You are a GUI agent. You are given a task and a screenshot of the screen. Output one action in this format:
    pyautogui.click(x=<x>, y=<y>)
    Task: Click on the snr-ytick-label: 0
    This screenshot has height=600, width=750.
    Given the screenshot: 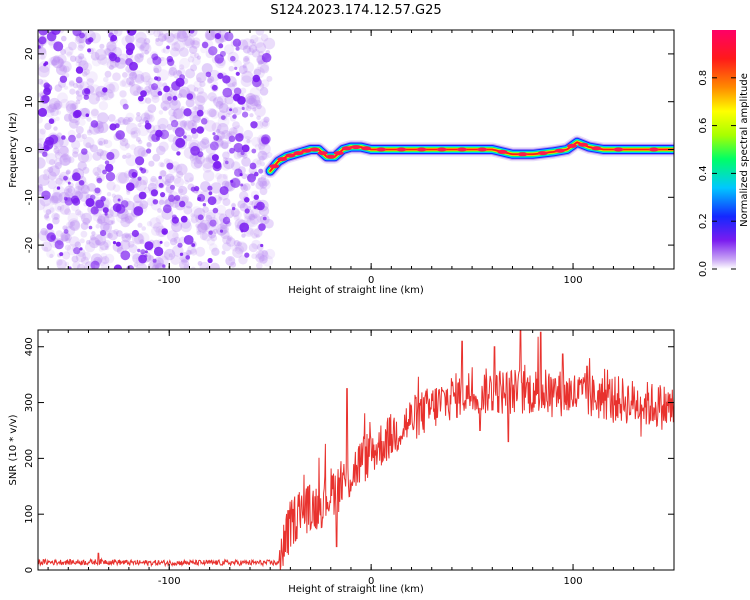 What is the action you would take?
    pyautogui.click(x=29, y=570)
    